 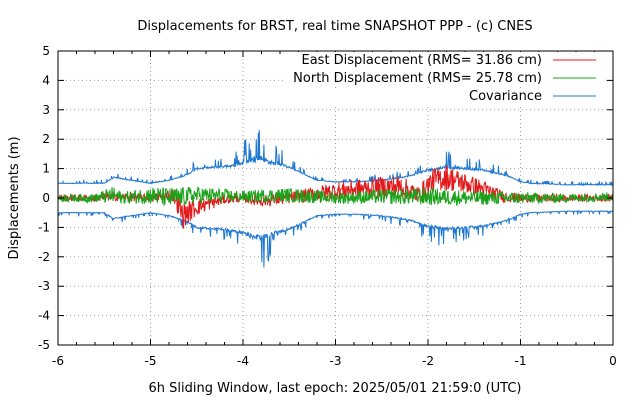 I want to click on north-displacement-line, so click(x=335, y=196).